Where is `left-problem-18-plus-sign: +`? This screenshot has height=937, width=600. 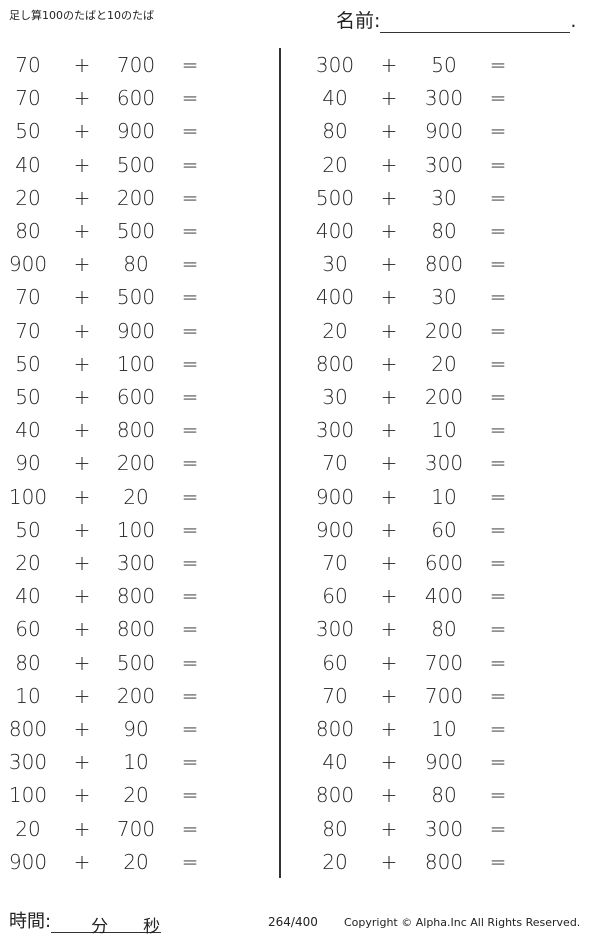 left-problem-18-plus-sign: + is located at coordinates (82, 629).